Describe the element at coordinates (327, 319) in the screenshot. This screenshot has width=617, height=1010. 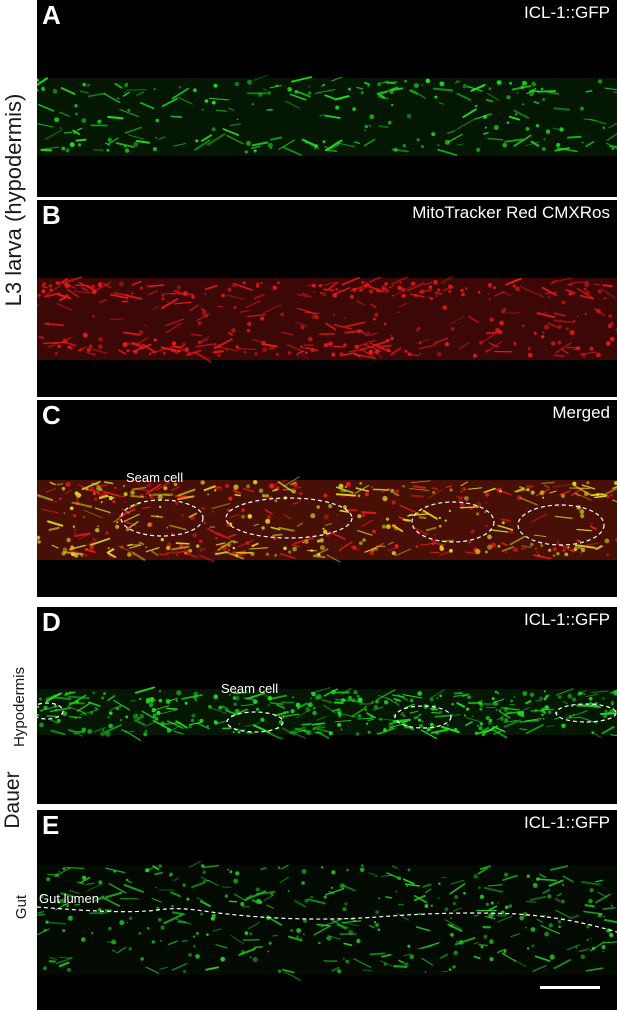
I see `micrograph-b` at that location.